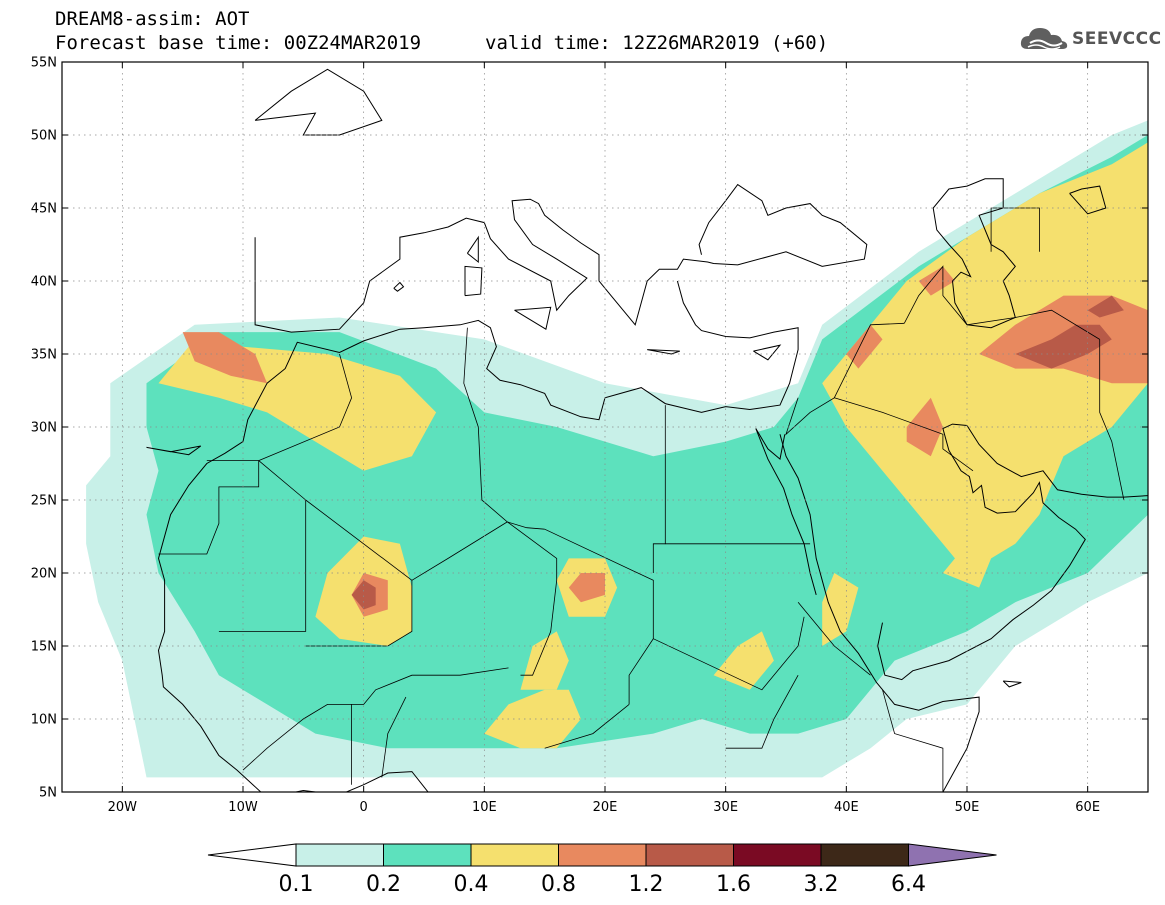 The width and height of the screenshot is (1165, 905). Describe the element at coordinates (1087, 807) in the screenshot. I see `lon-tick-label-60E: 60E` at that location.